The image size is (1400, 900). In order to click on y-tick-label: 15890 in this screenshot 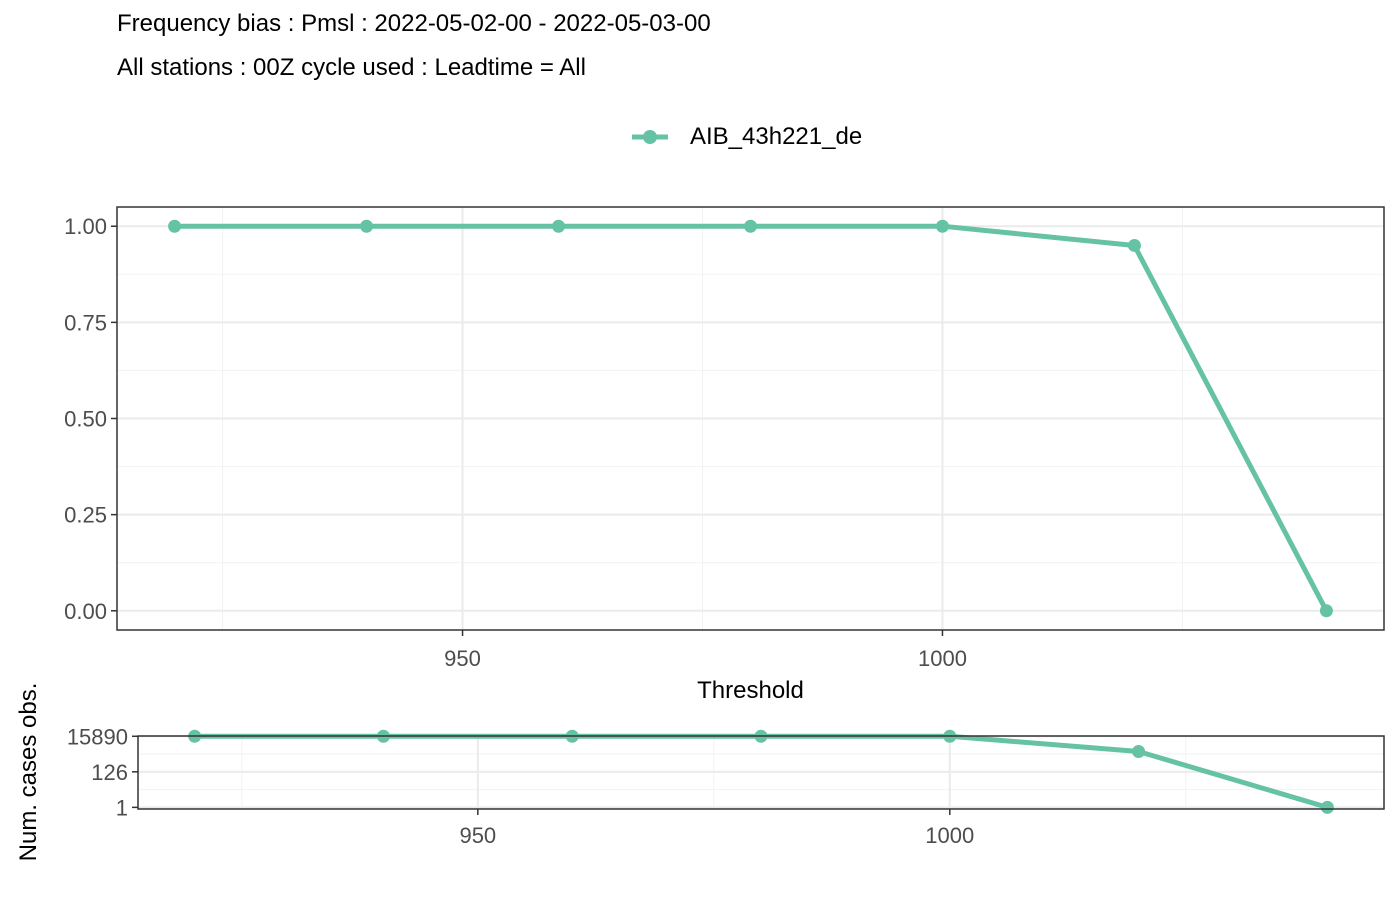, I will do `click(97, 736)`.